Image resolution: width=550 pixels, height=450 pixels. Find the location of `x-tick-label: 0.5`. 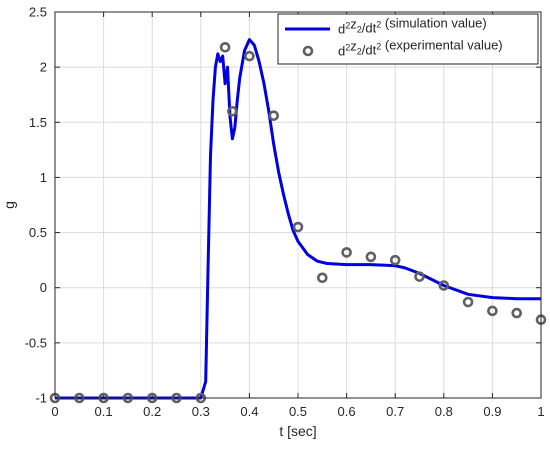

x-tick-label: 0.5 is located at coordinates (298, 411).